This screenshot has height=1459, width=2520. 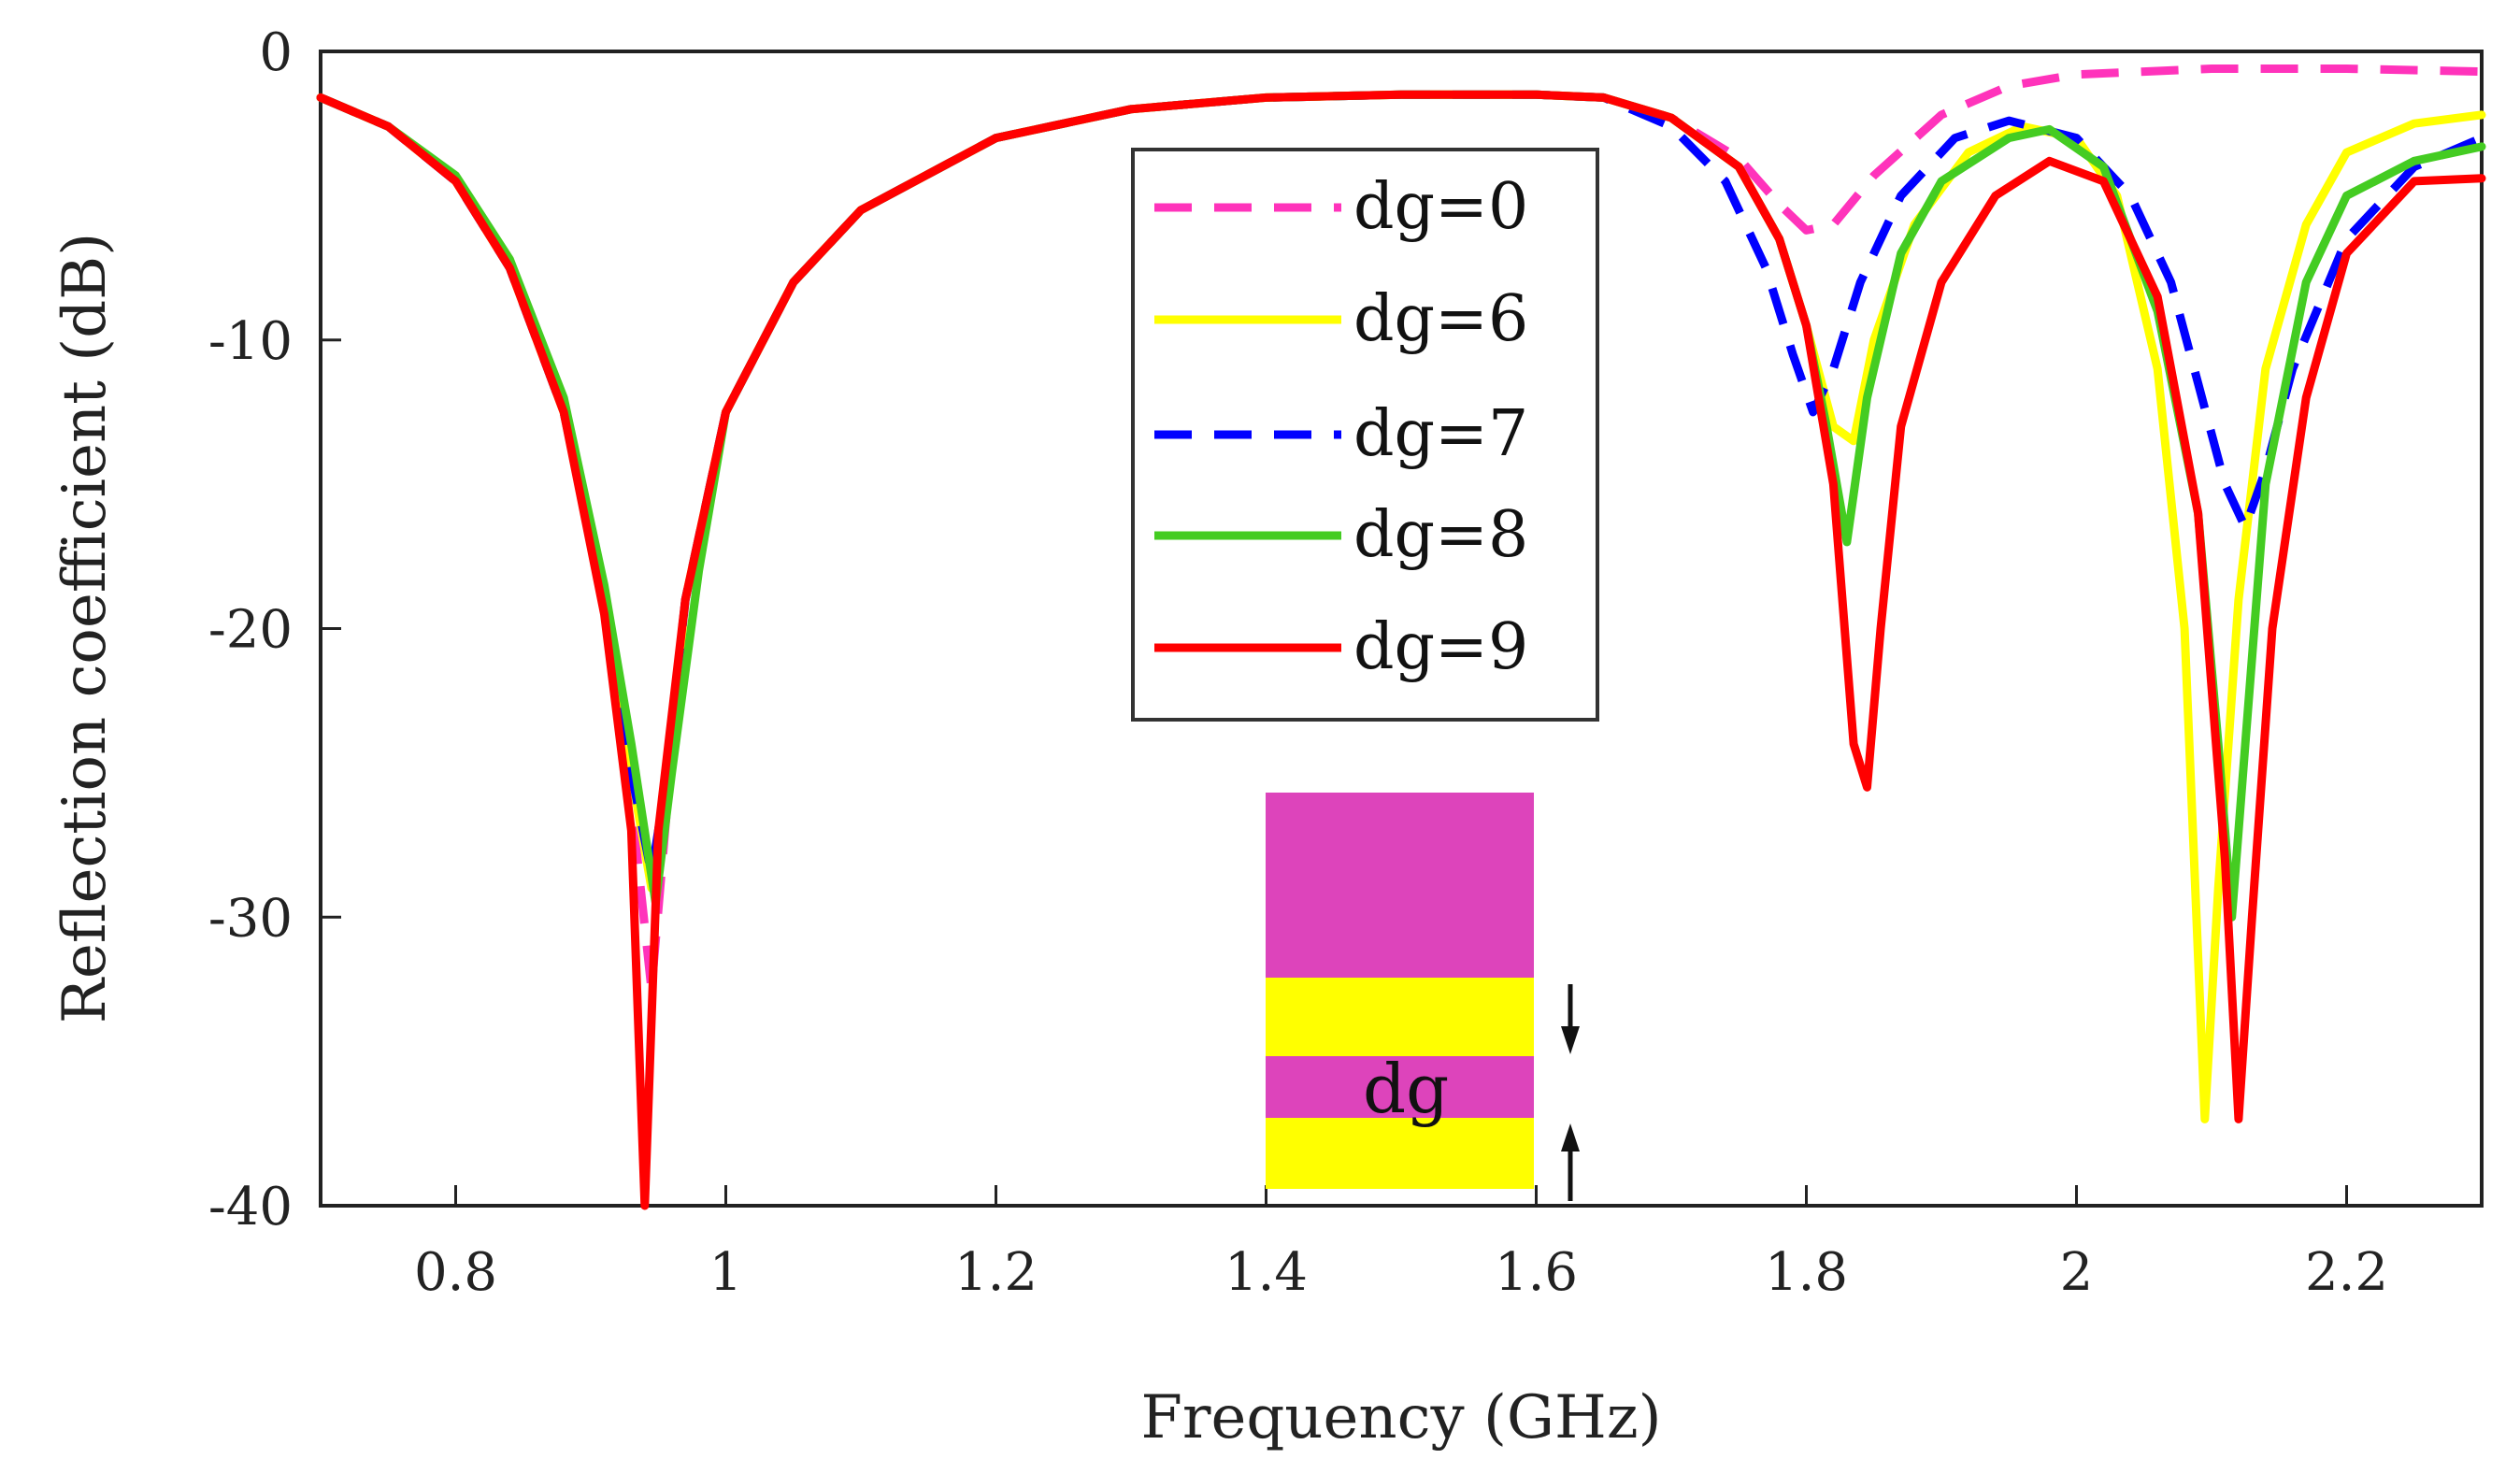 What do you see at coordinates (1400, 1153) in the screenshot?
I see `inset-layer-yellow-lower` at bounding box center [1400, 1153].